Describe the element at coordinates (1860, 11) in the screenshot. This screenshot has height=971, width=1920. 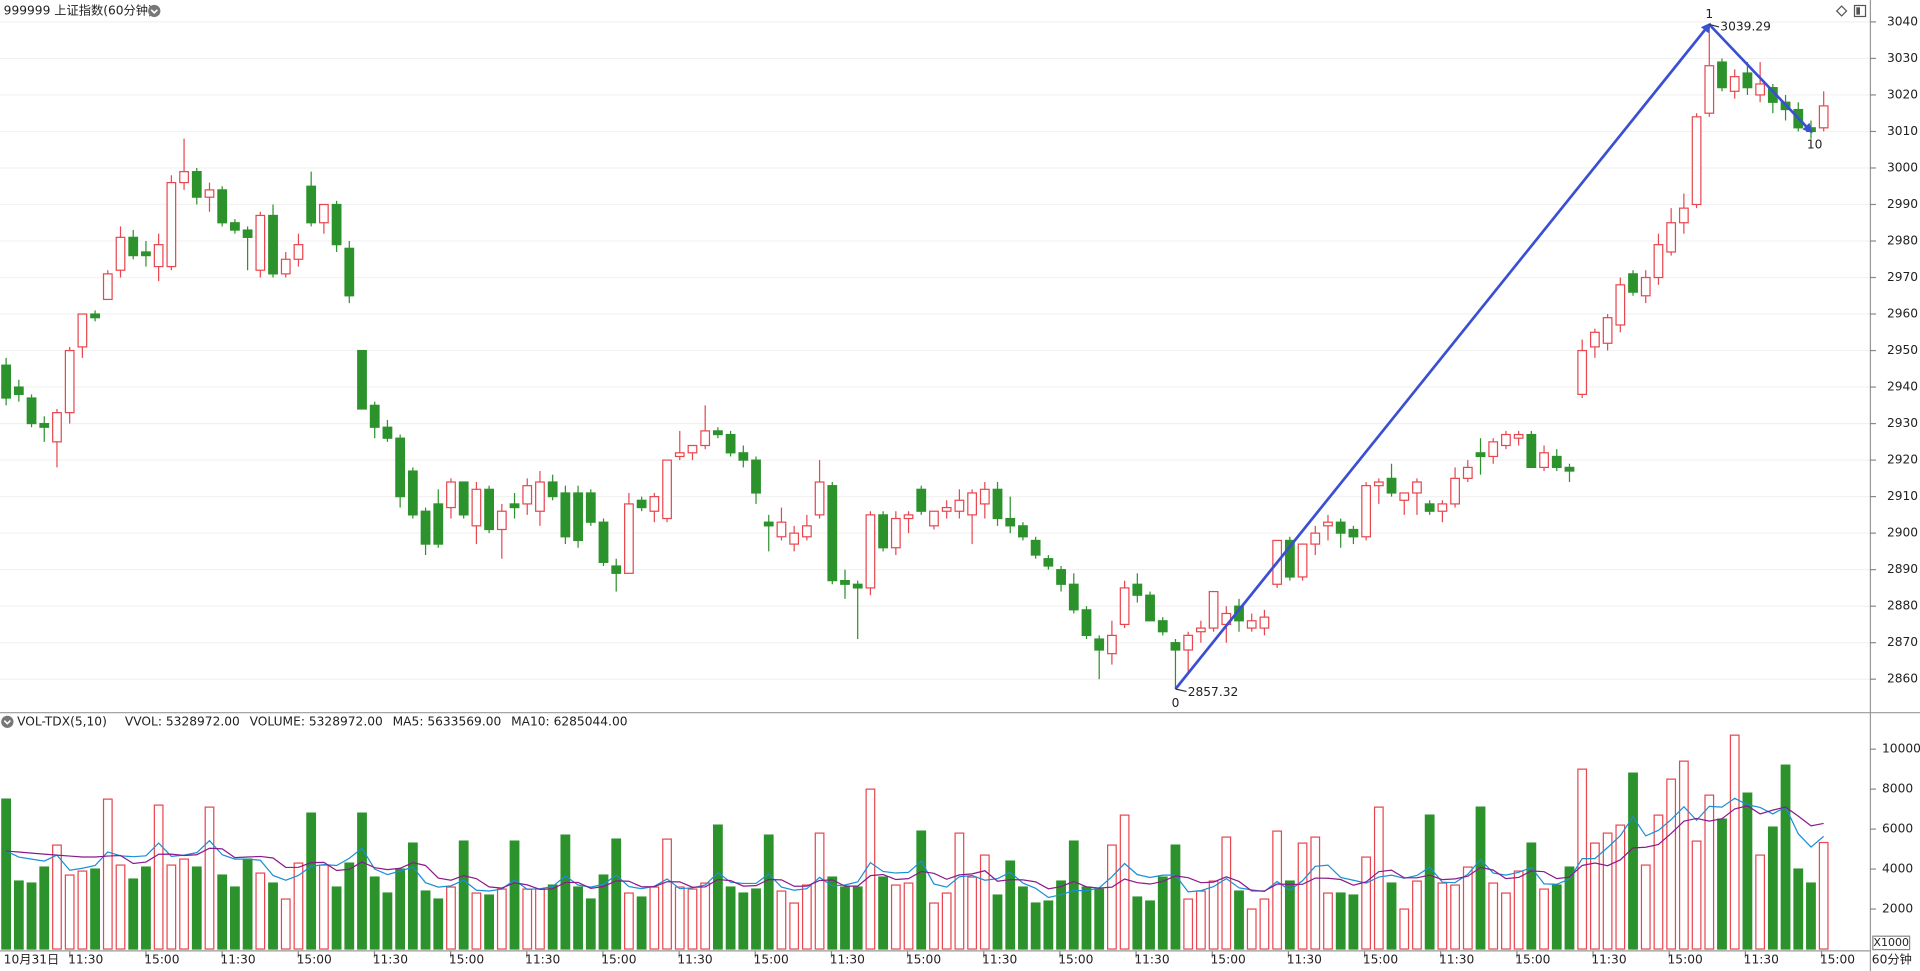
I see `icon-panel` at that location.